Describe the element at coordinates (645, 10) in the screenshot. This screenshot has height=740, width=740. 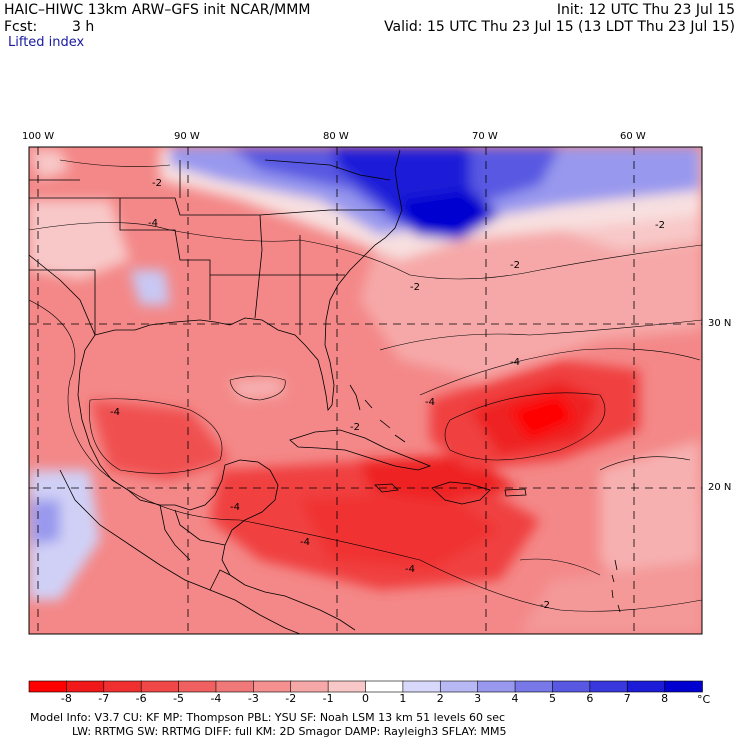
I see `init-time: Init: 12 UTC Thu 23 Jul 15` at that location.